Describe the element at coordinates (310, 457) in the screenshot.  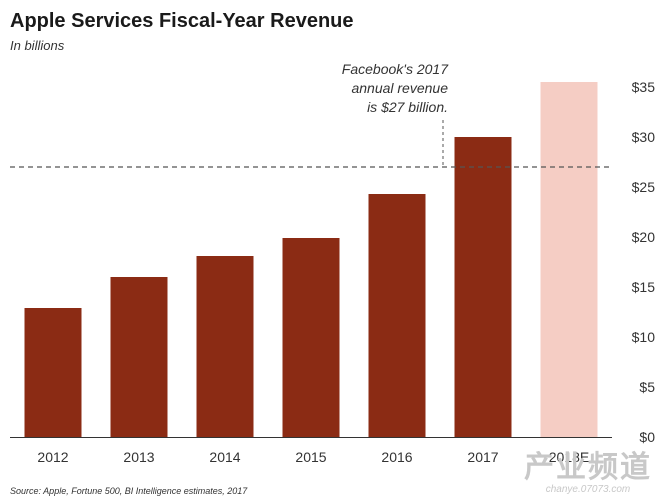
I see `x-tick-label: 2015` at that location.